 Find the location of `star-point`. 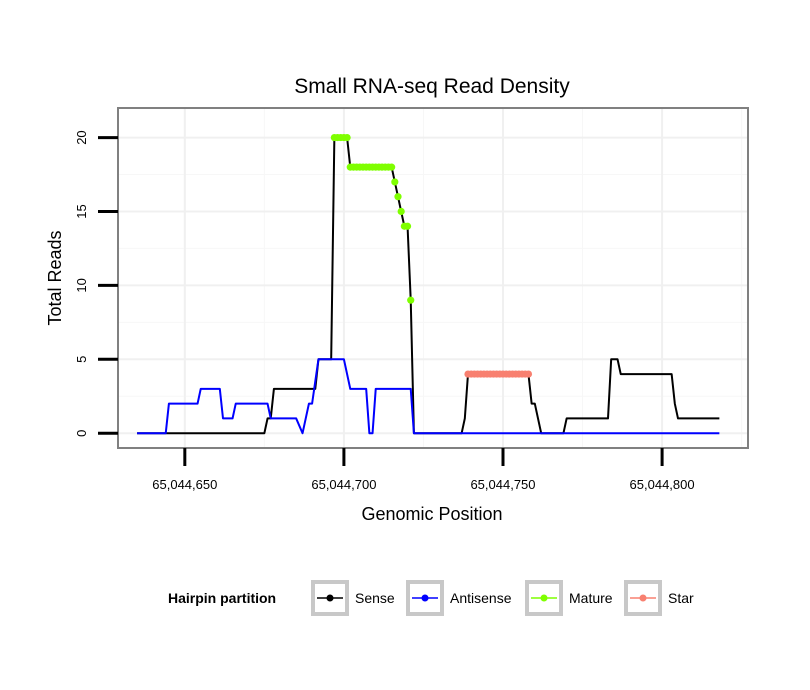

star-point is located at coordinates (528, 374).